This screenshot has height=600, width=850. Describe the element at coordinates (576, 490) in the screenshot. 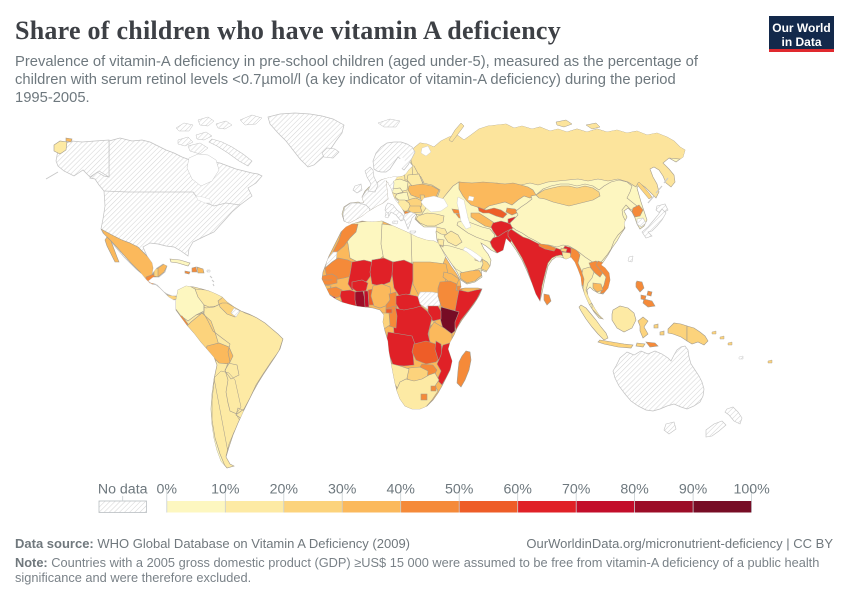

I see `svg-text: 70%` at that location.